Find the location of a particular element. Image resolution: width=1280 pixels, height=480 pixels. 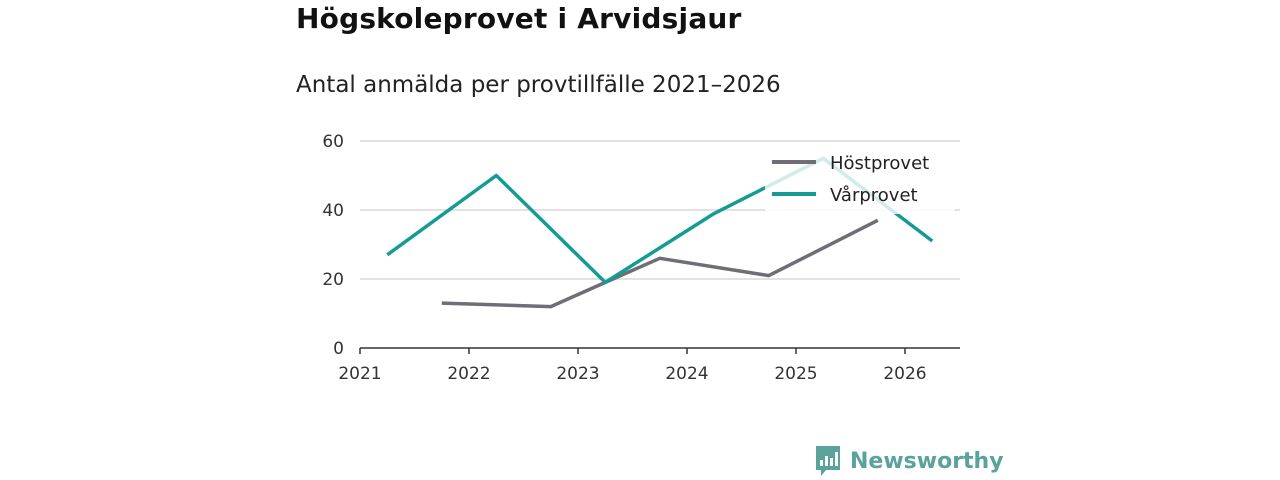

x-tick-label: 2021 is located at coordinates (359, 374).